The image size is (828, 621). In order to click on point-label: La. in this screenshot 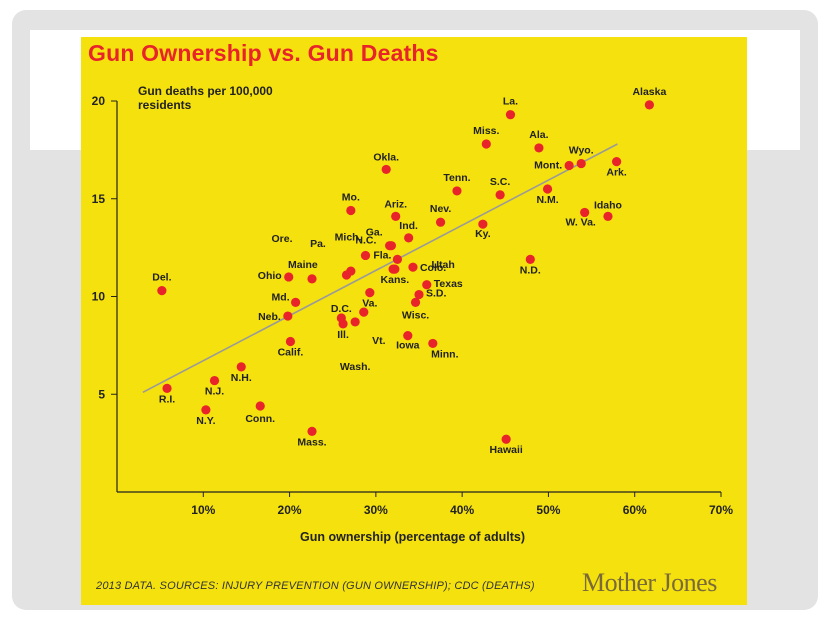, I will do `click(510, 102)`.